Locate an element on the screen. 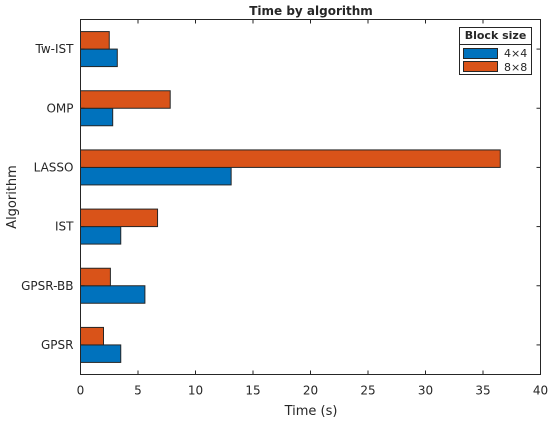 The height and width of the screenshot is (422, 550). legend-label-4x4: 4×4 is located at coordinates (515, 53).